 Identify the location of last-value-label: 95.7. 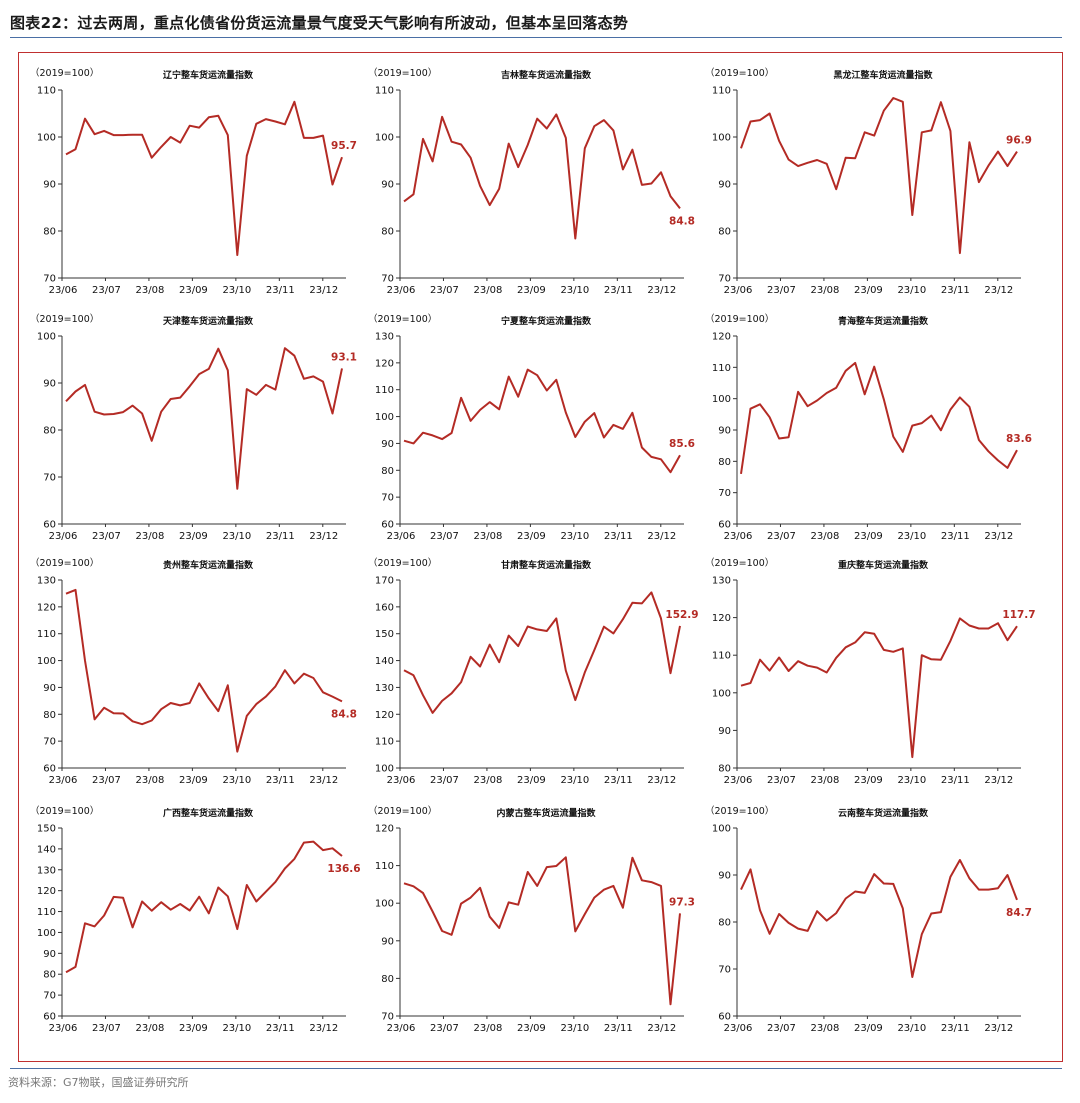
(344, 146).